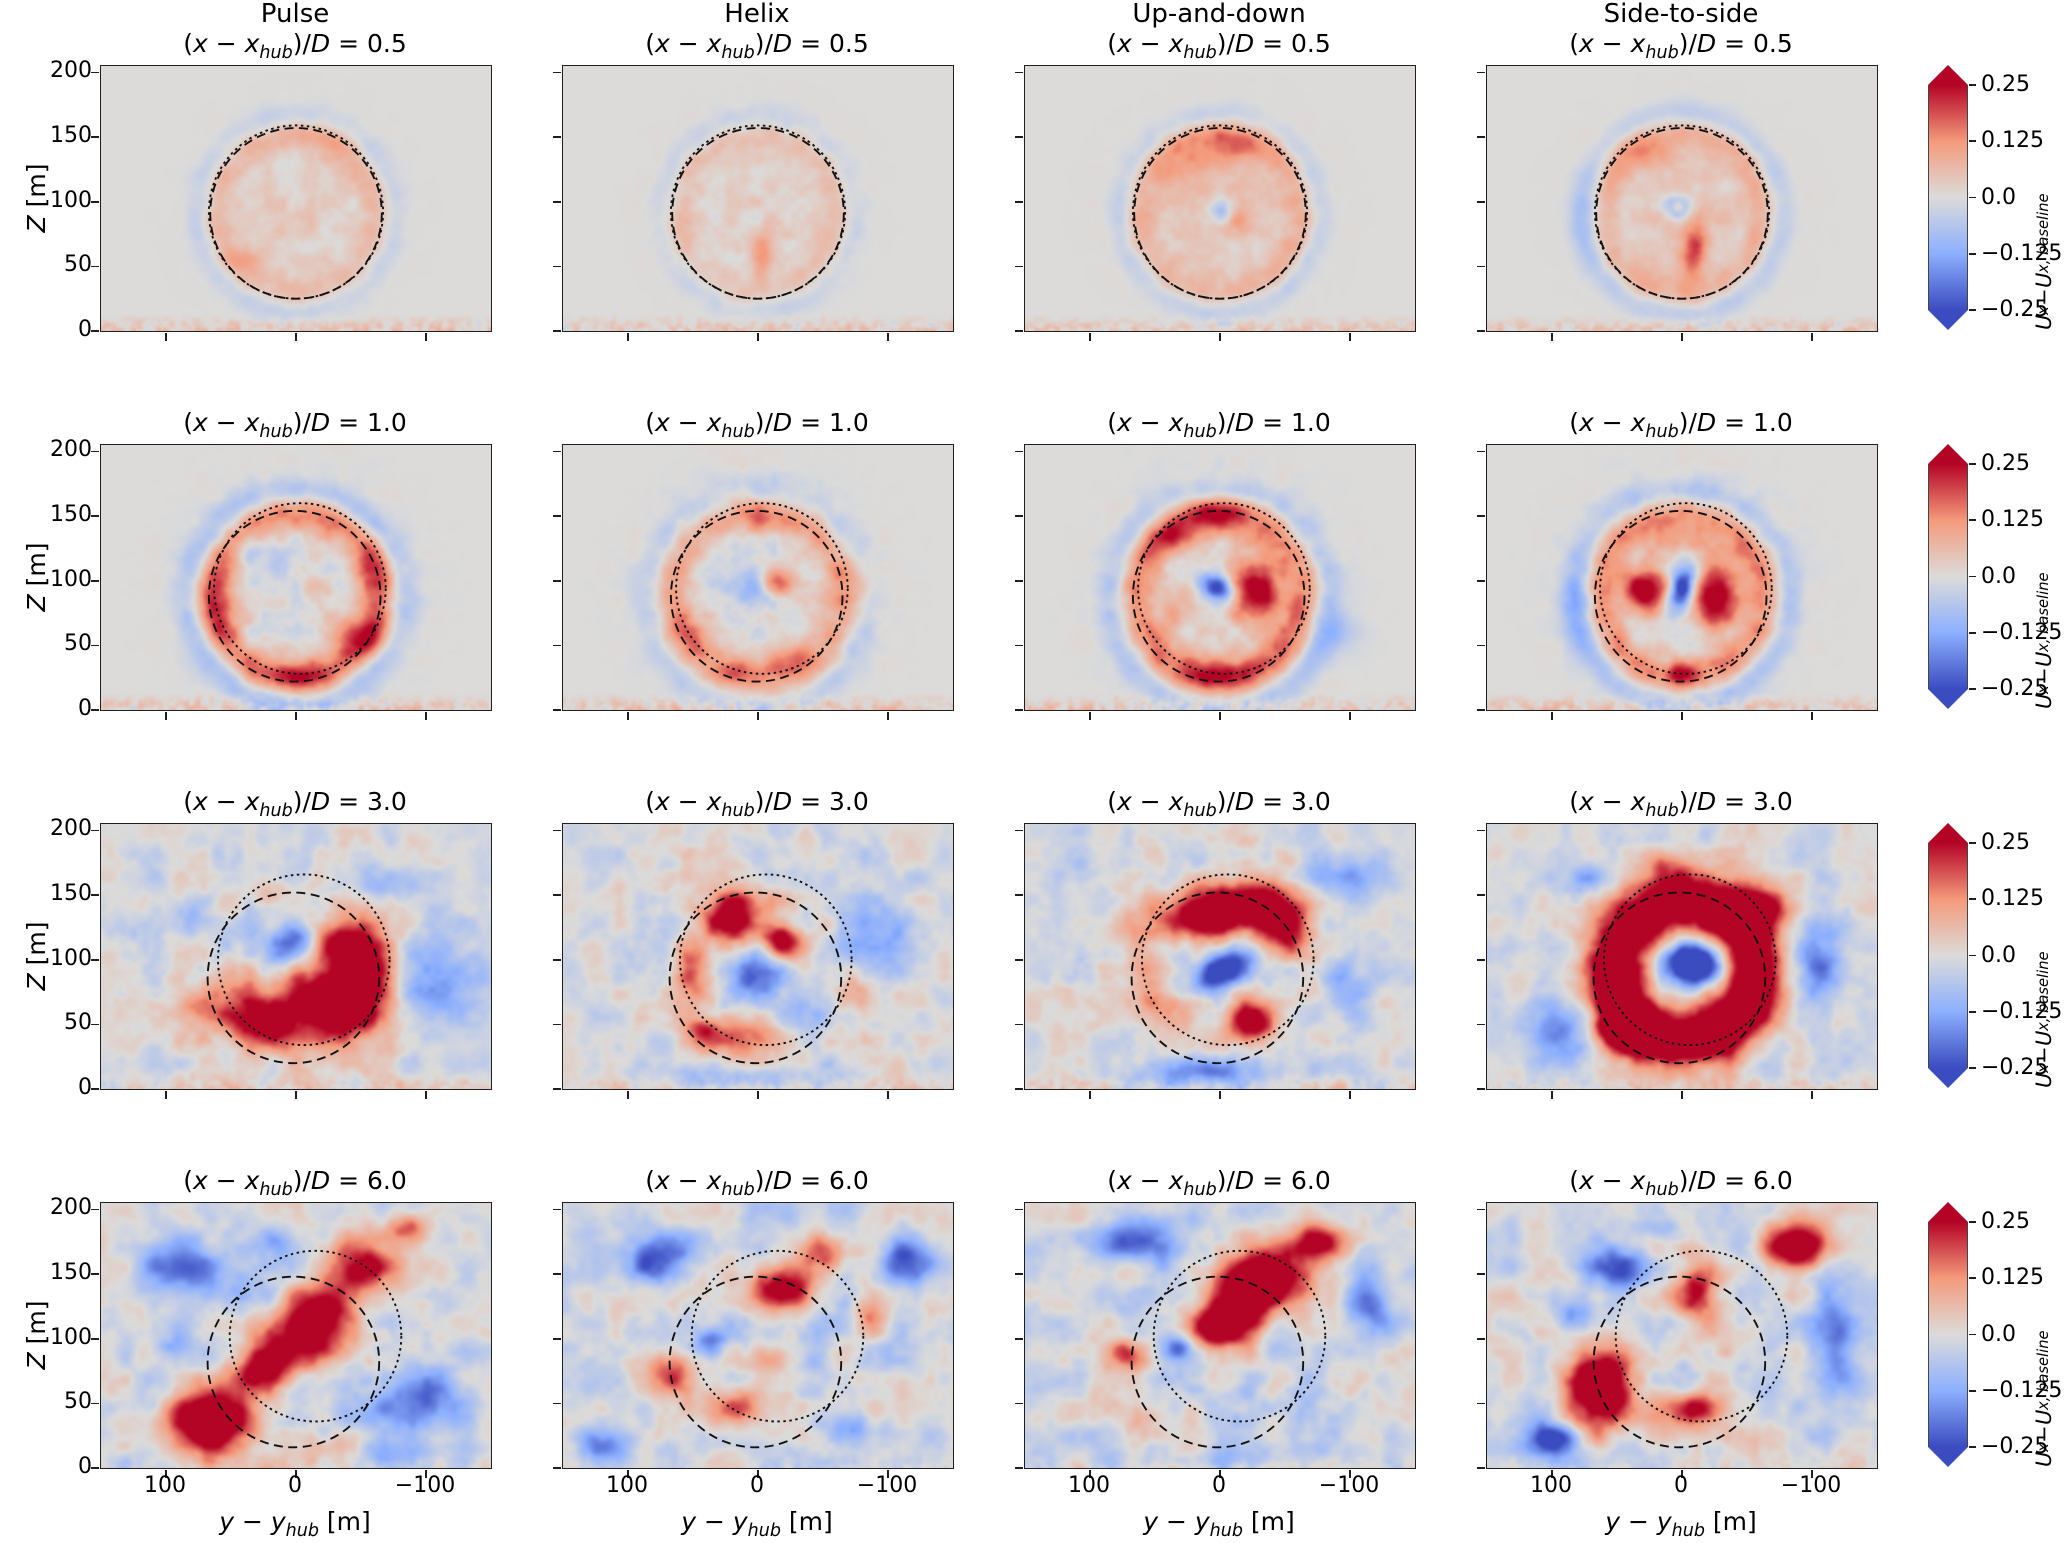  I want to click on panel-title-box: Pulse (x − xhub)/D = 0.5, so click(295, 32).